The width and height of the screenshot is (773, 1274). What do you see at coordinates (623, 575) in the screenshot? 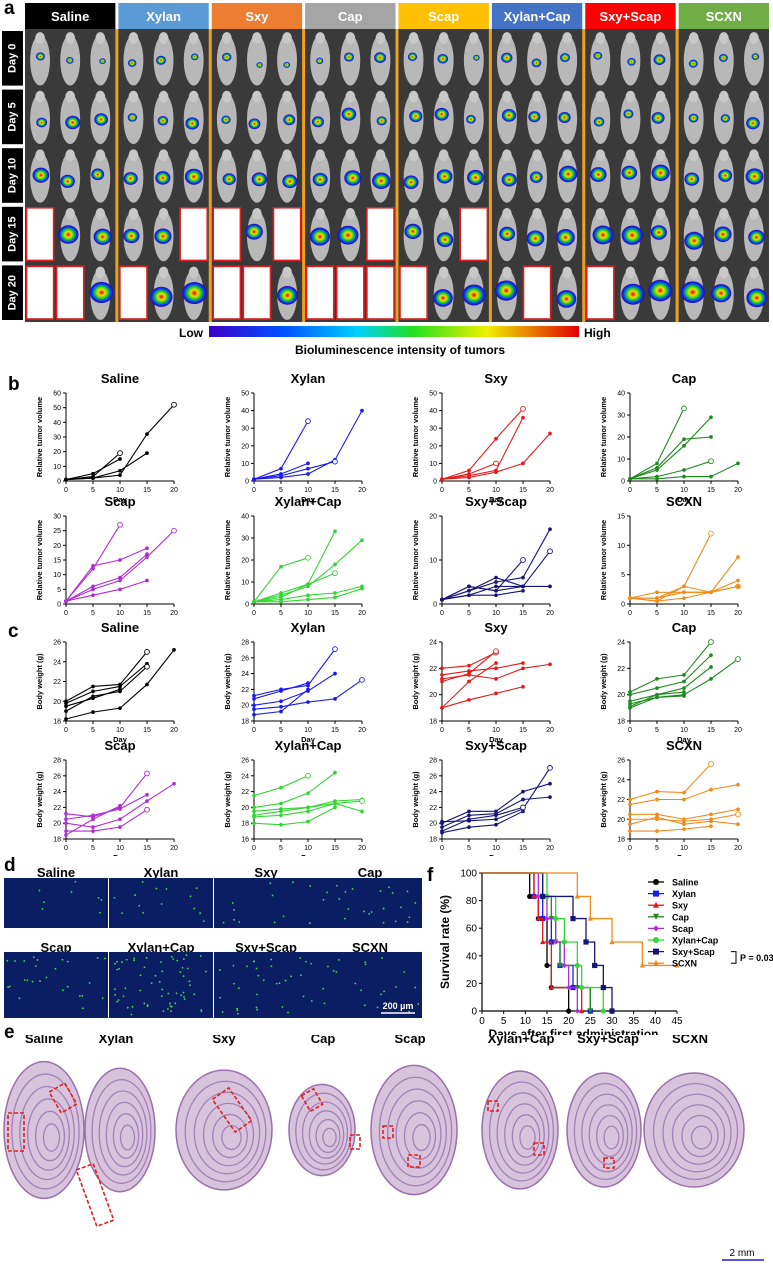
I see `y-tick-label: 5` at bounding box center [623, 575].